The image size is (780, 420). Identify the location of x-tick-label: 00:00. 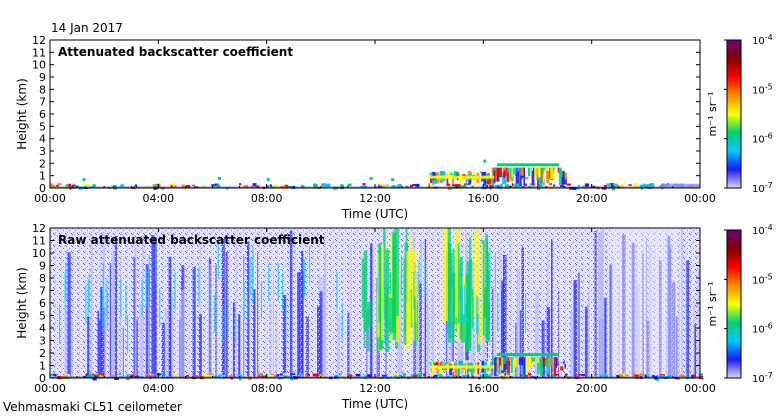
(50, 388).